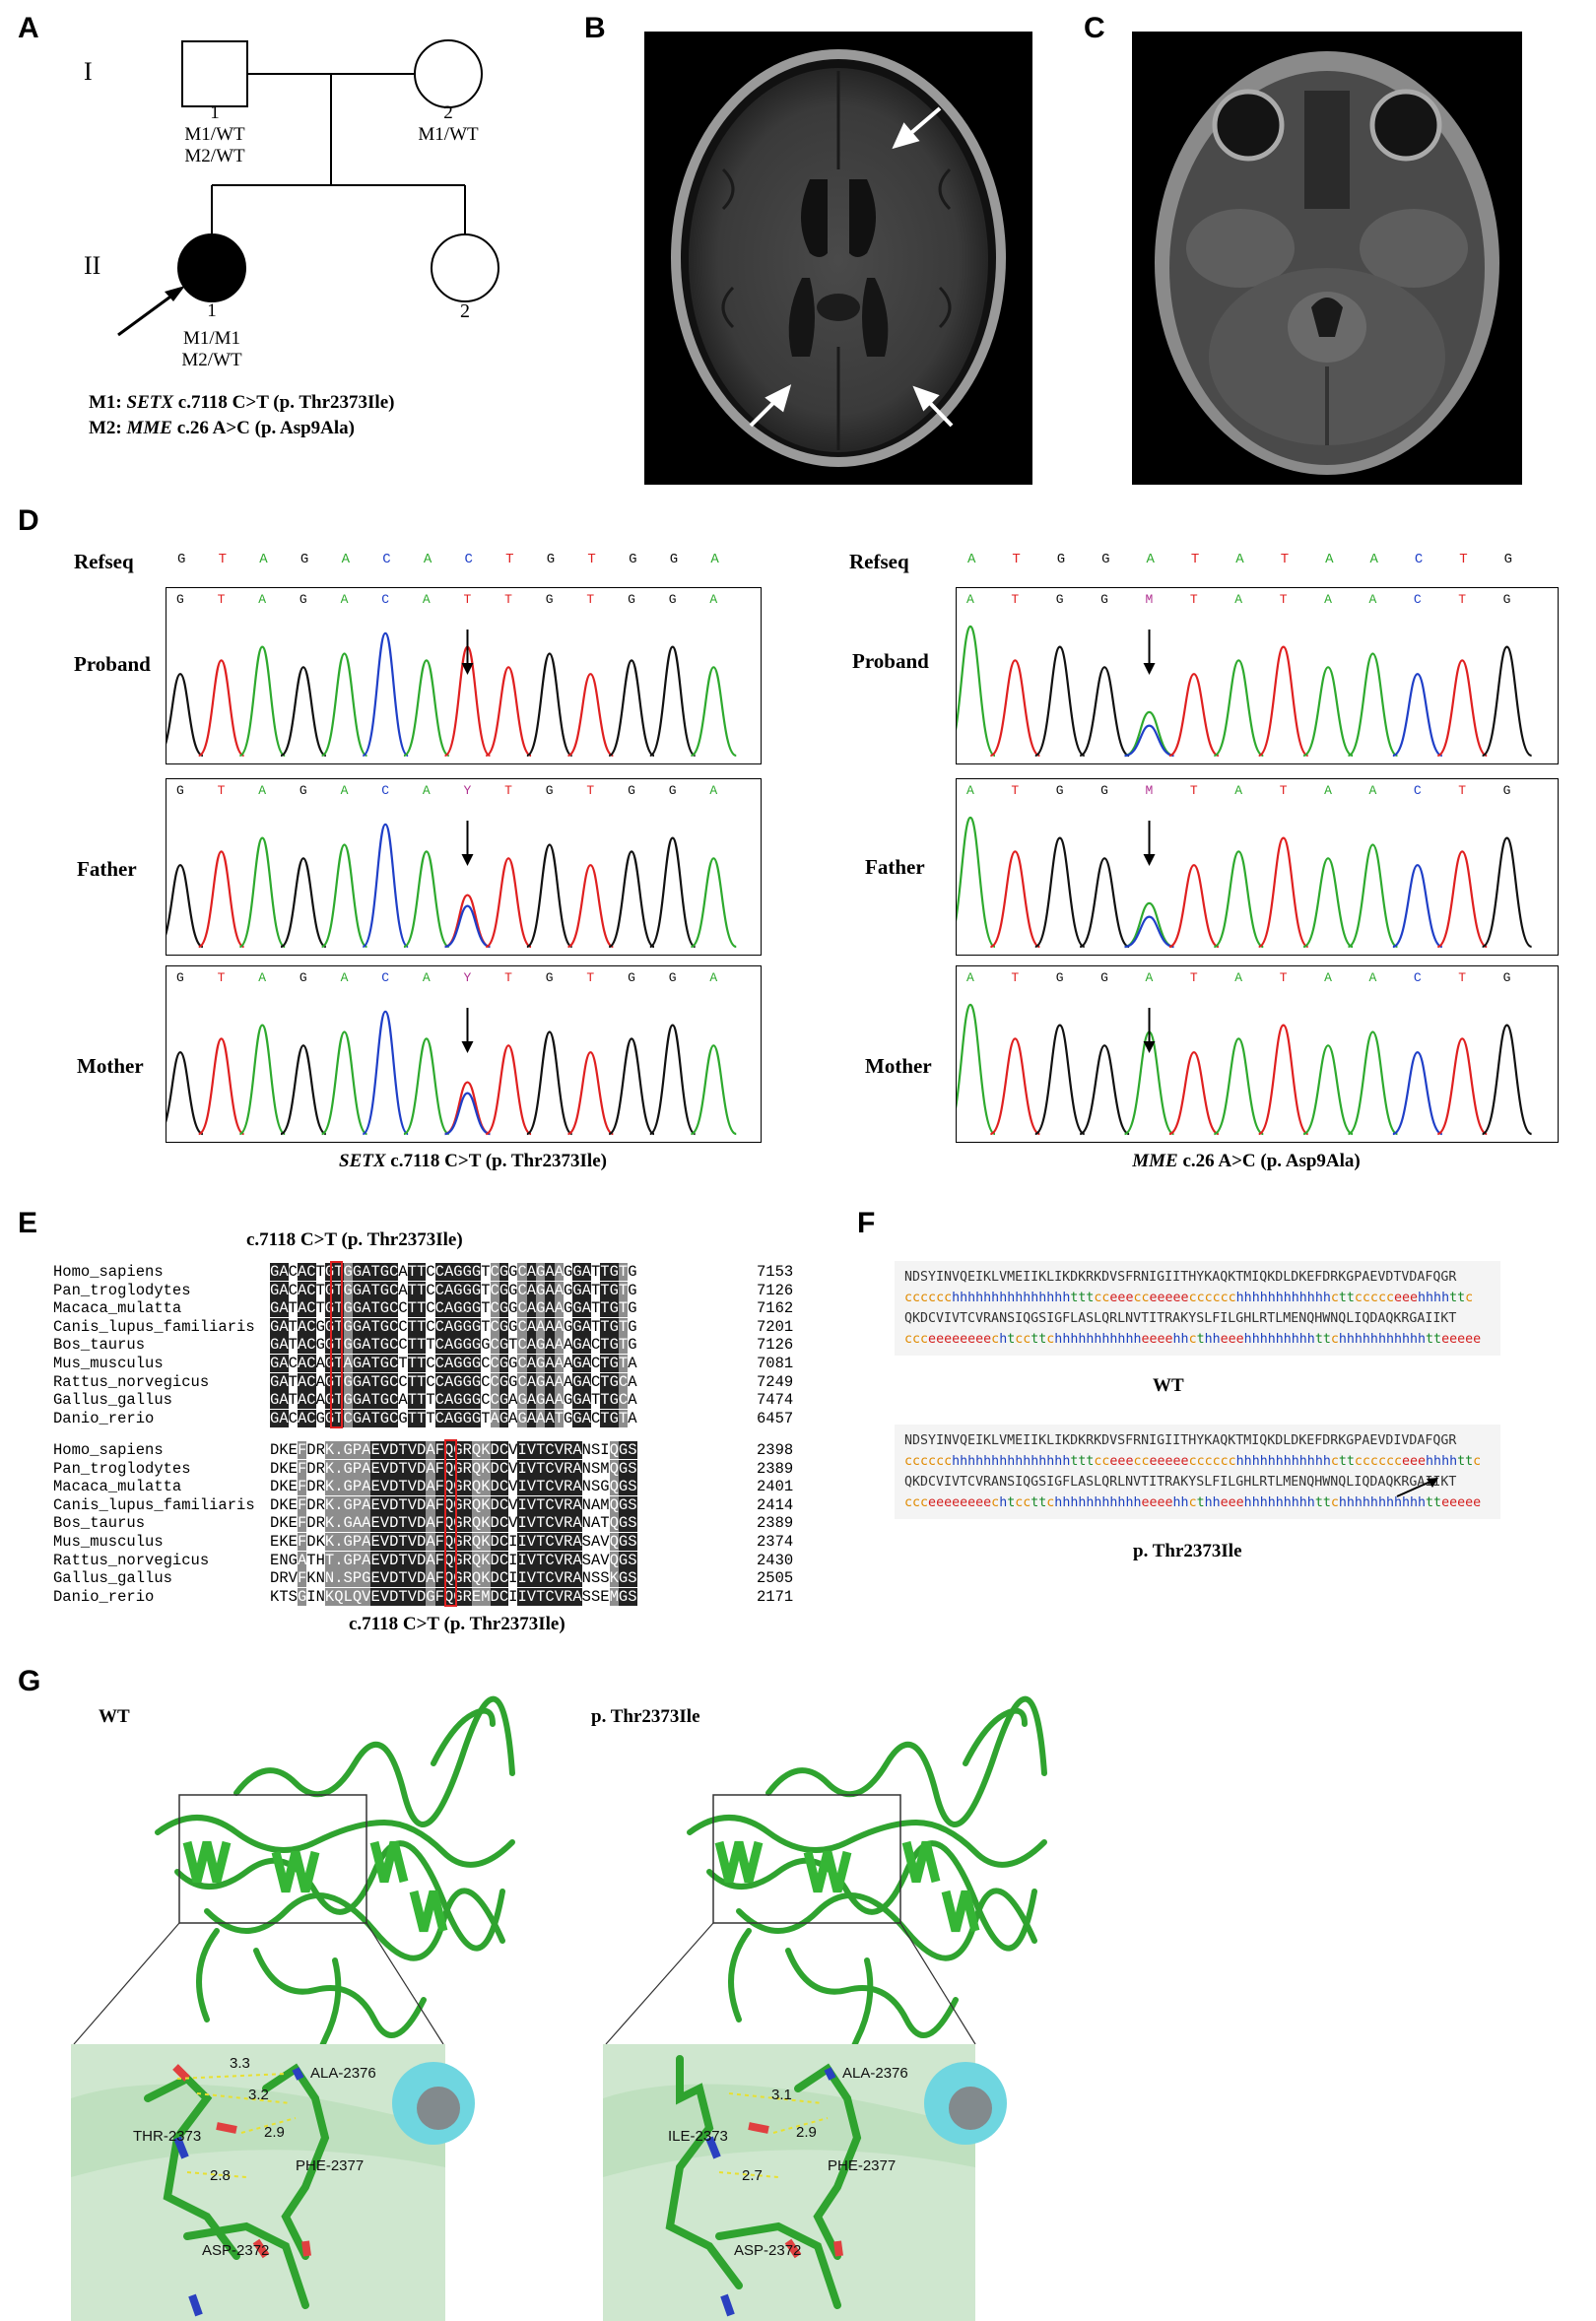 This screenshot has height=2321, width=1596. I want to click on row-label-refseq-left: Refseq, so click(104, 562).